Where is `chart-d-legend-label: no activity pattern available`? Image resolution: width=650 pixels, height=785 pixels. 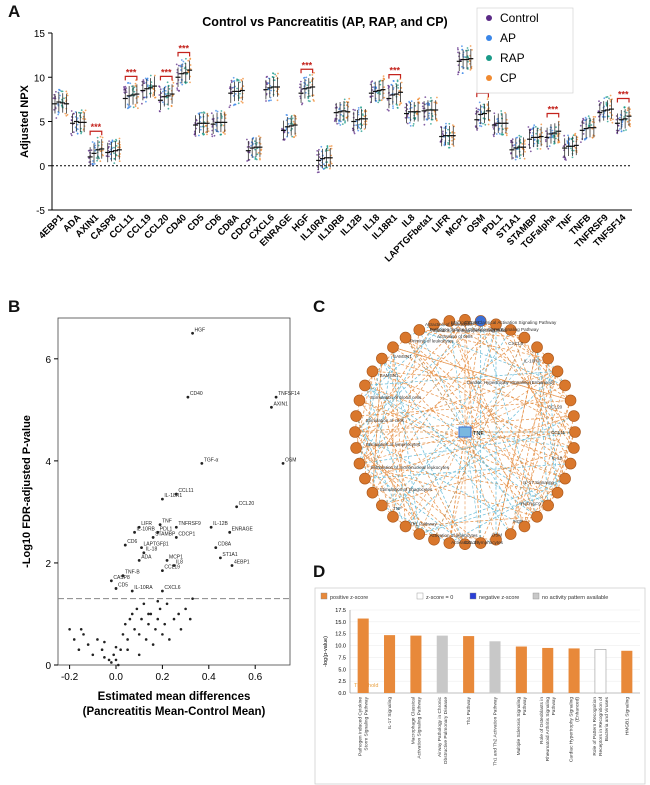
chart-d-legend-label: no activity pattern available is located at coordinates (575, 598).